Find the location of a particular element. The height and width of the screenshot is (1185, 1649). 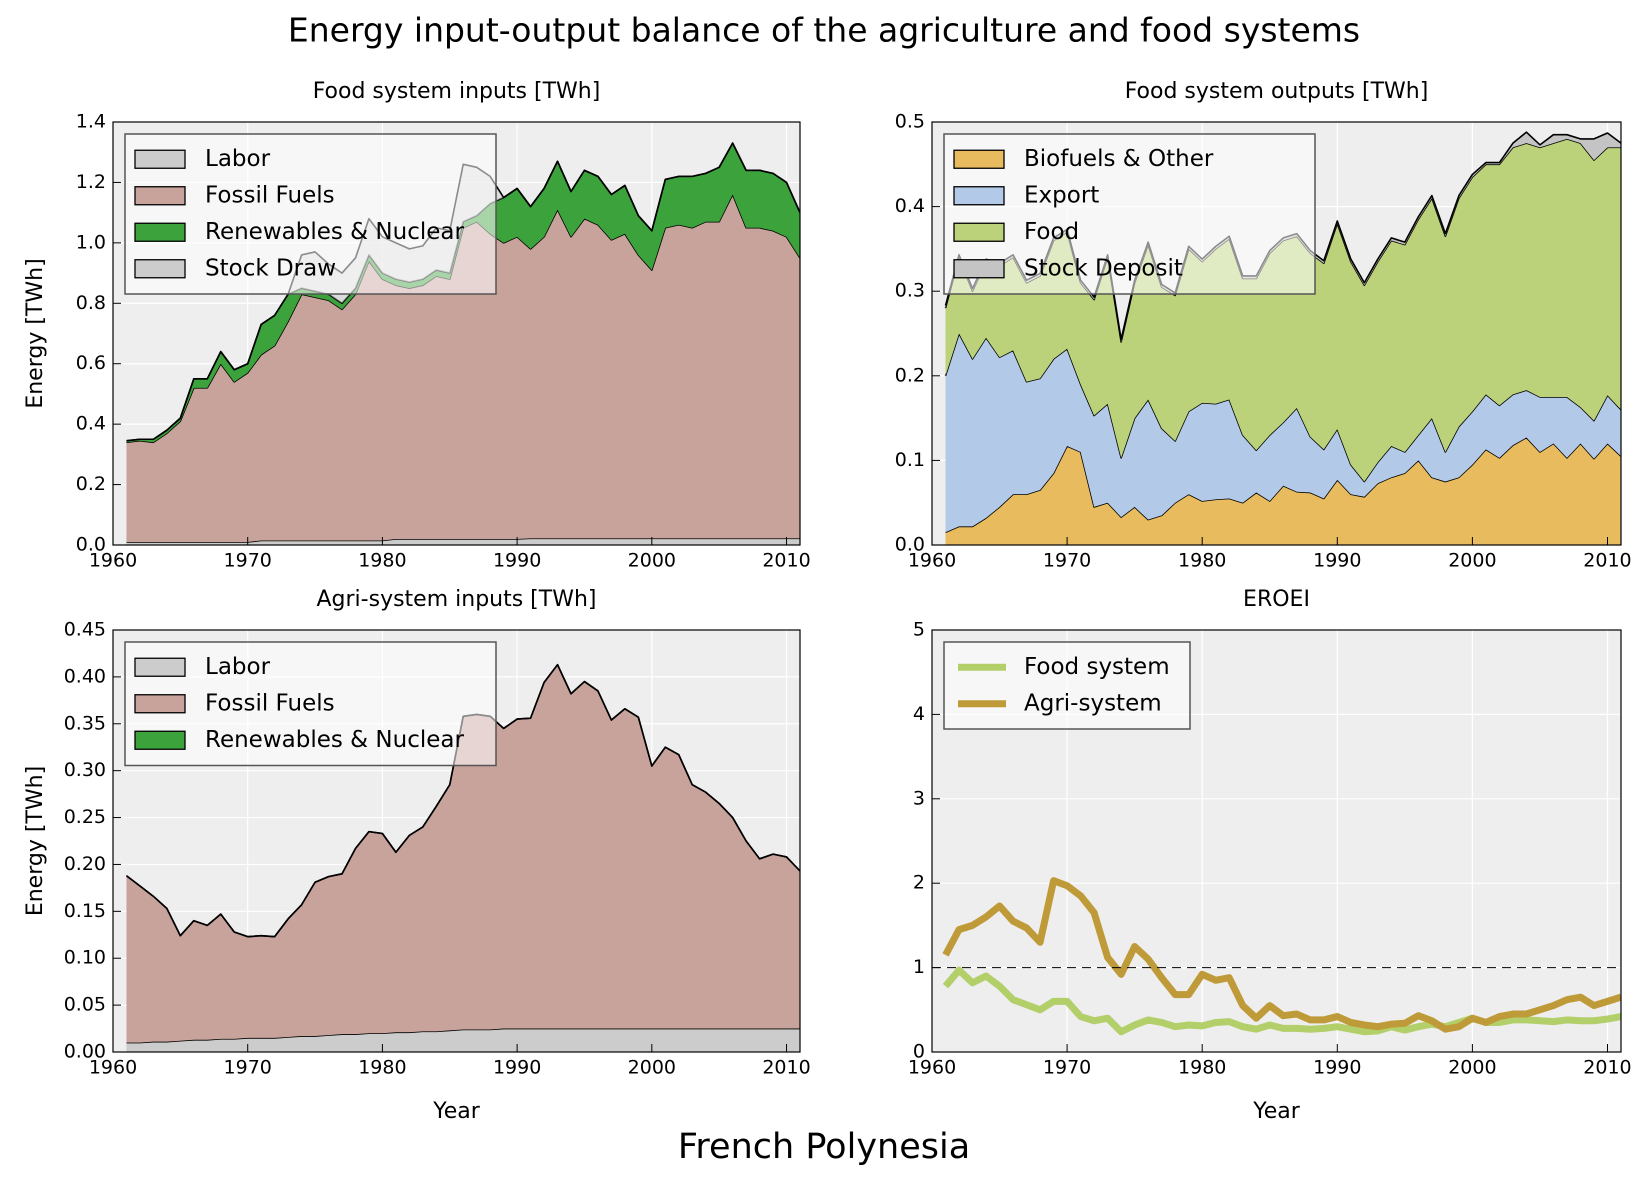

y-tick-label: 0.8 is located at coordinates (91, 303).